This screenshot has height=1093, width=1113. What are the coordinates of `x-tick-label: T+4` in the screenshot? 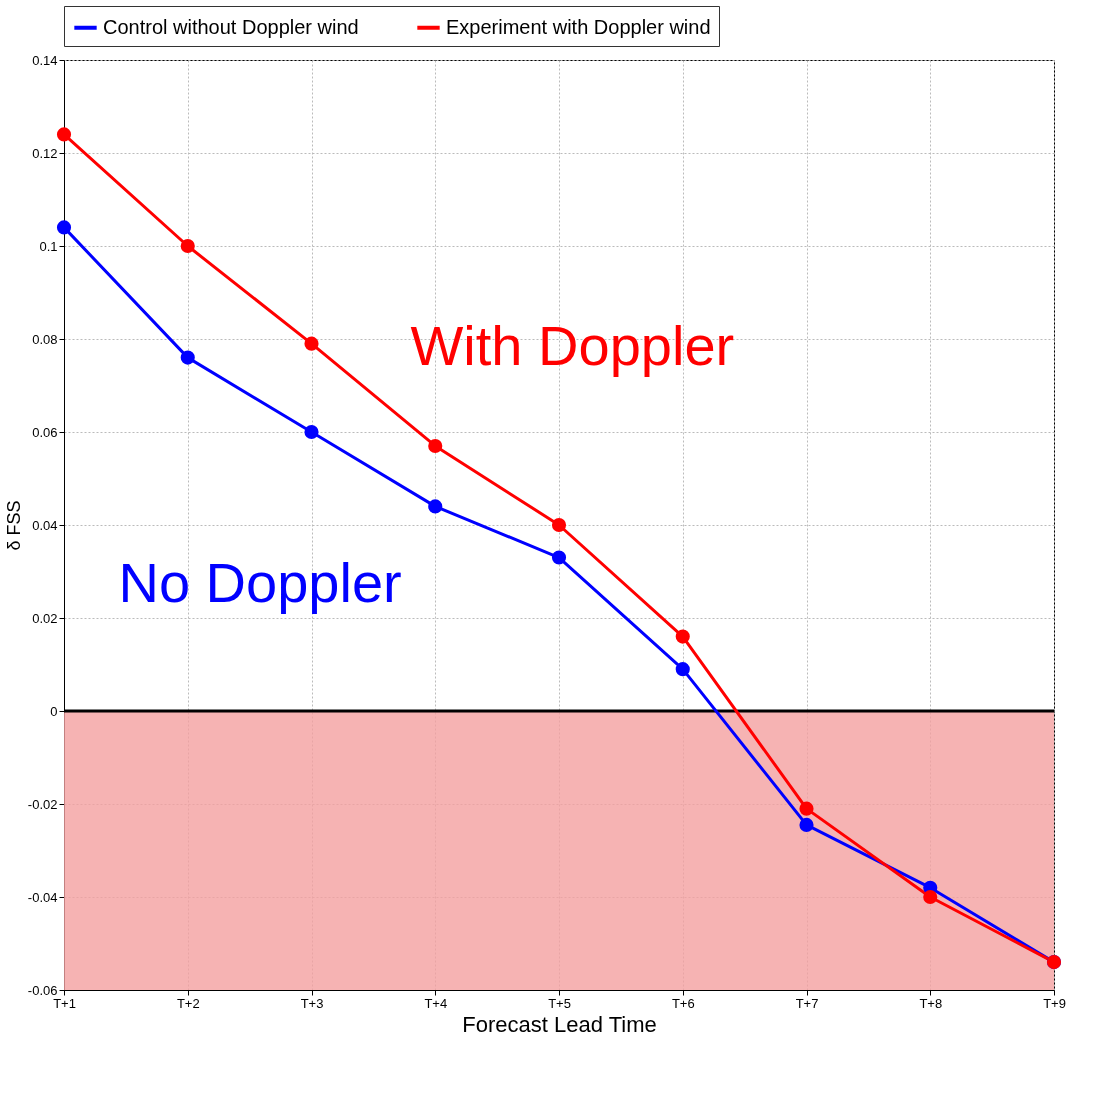 It's located at (436, 1003).